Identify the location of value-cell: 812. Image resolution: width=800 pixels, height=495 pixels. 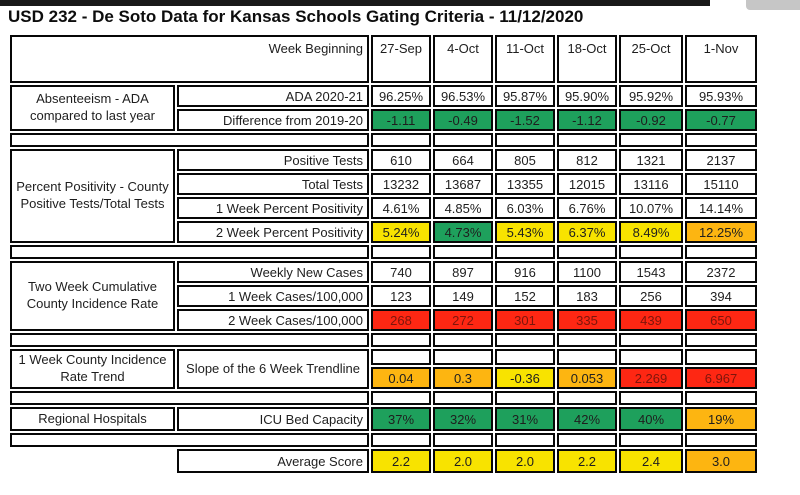
(587, 160).